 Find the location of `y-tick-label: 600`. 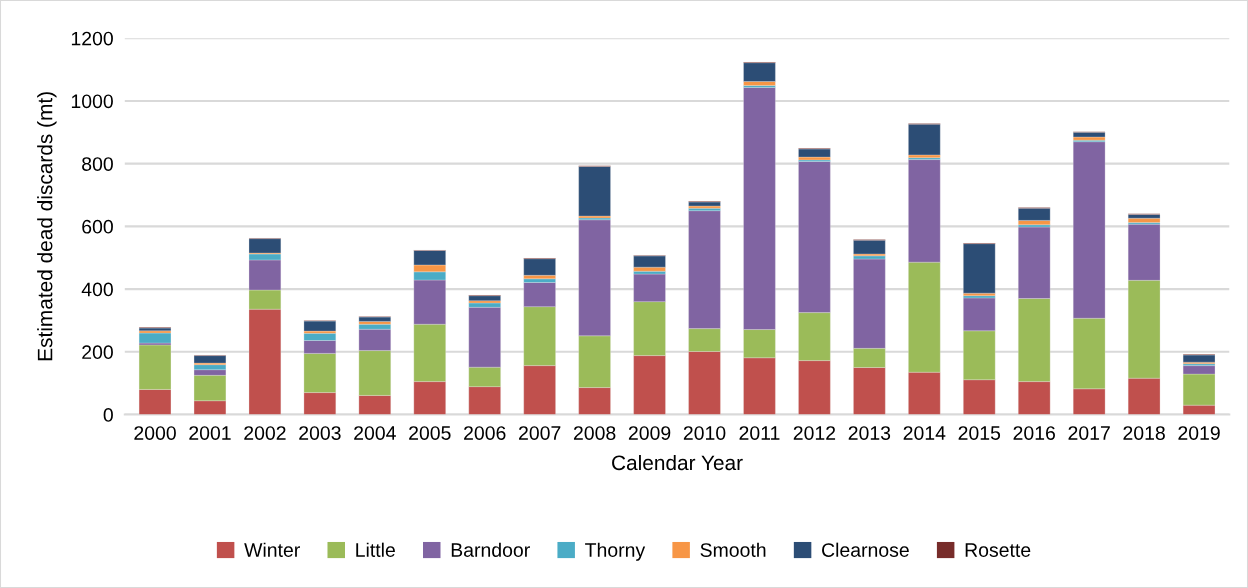

y-tick-label: 600 is located at coordinates (97, 226).